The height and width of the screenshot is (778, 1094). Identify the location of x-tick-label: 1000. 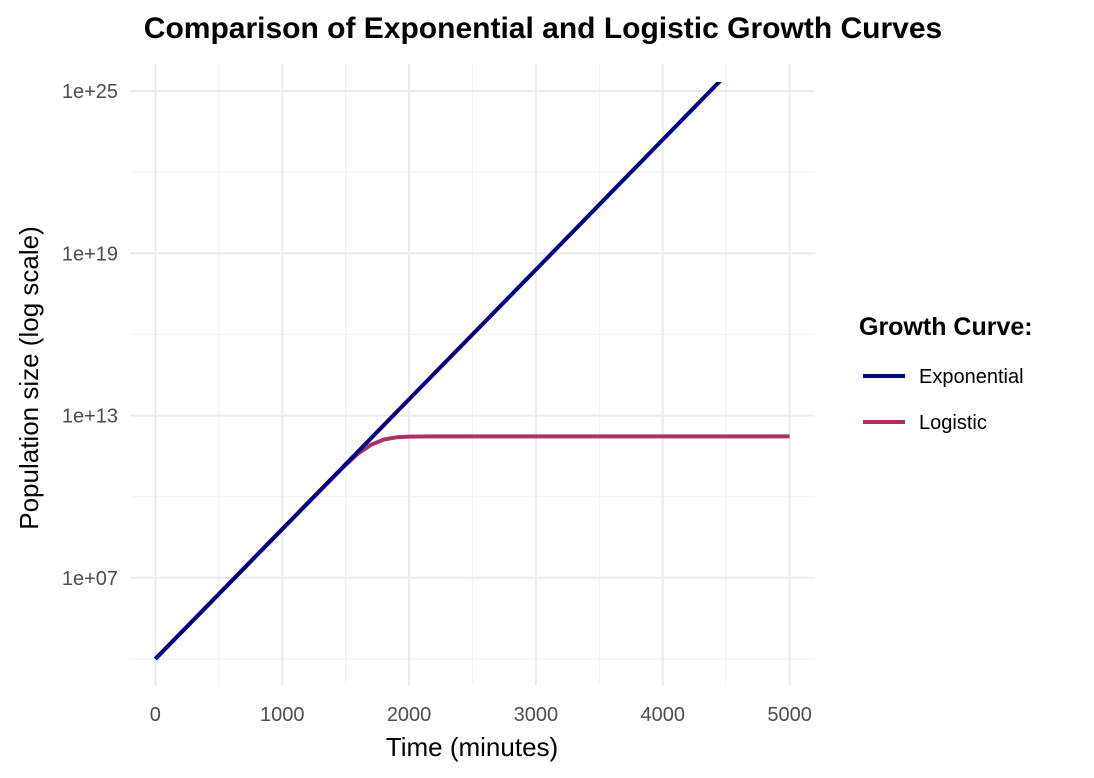
(282, 715).